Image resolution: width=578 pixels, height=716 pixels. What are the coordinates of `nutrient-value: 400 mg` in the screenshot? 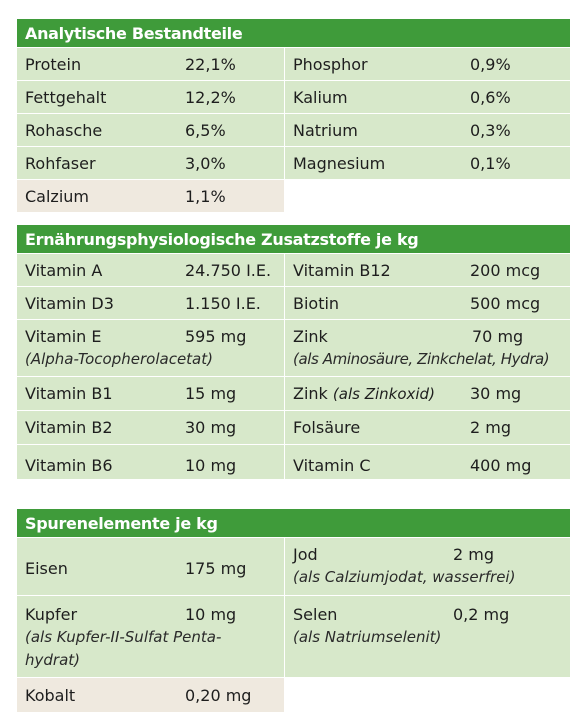 It's located at (501, 465).